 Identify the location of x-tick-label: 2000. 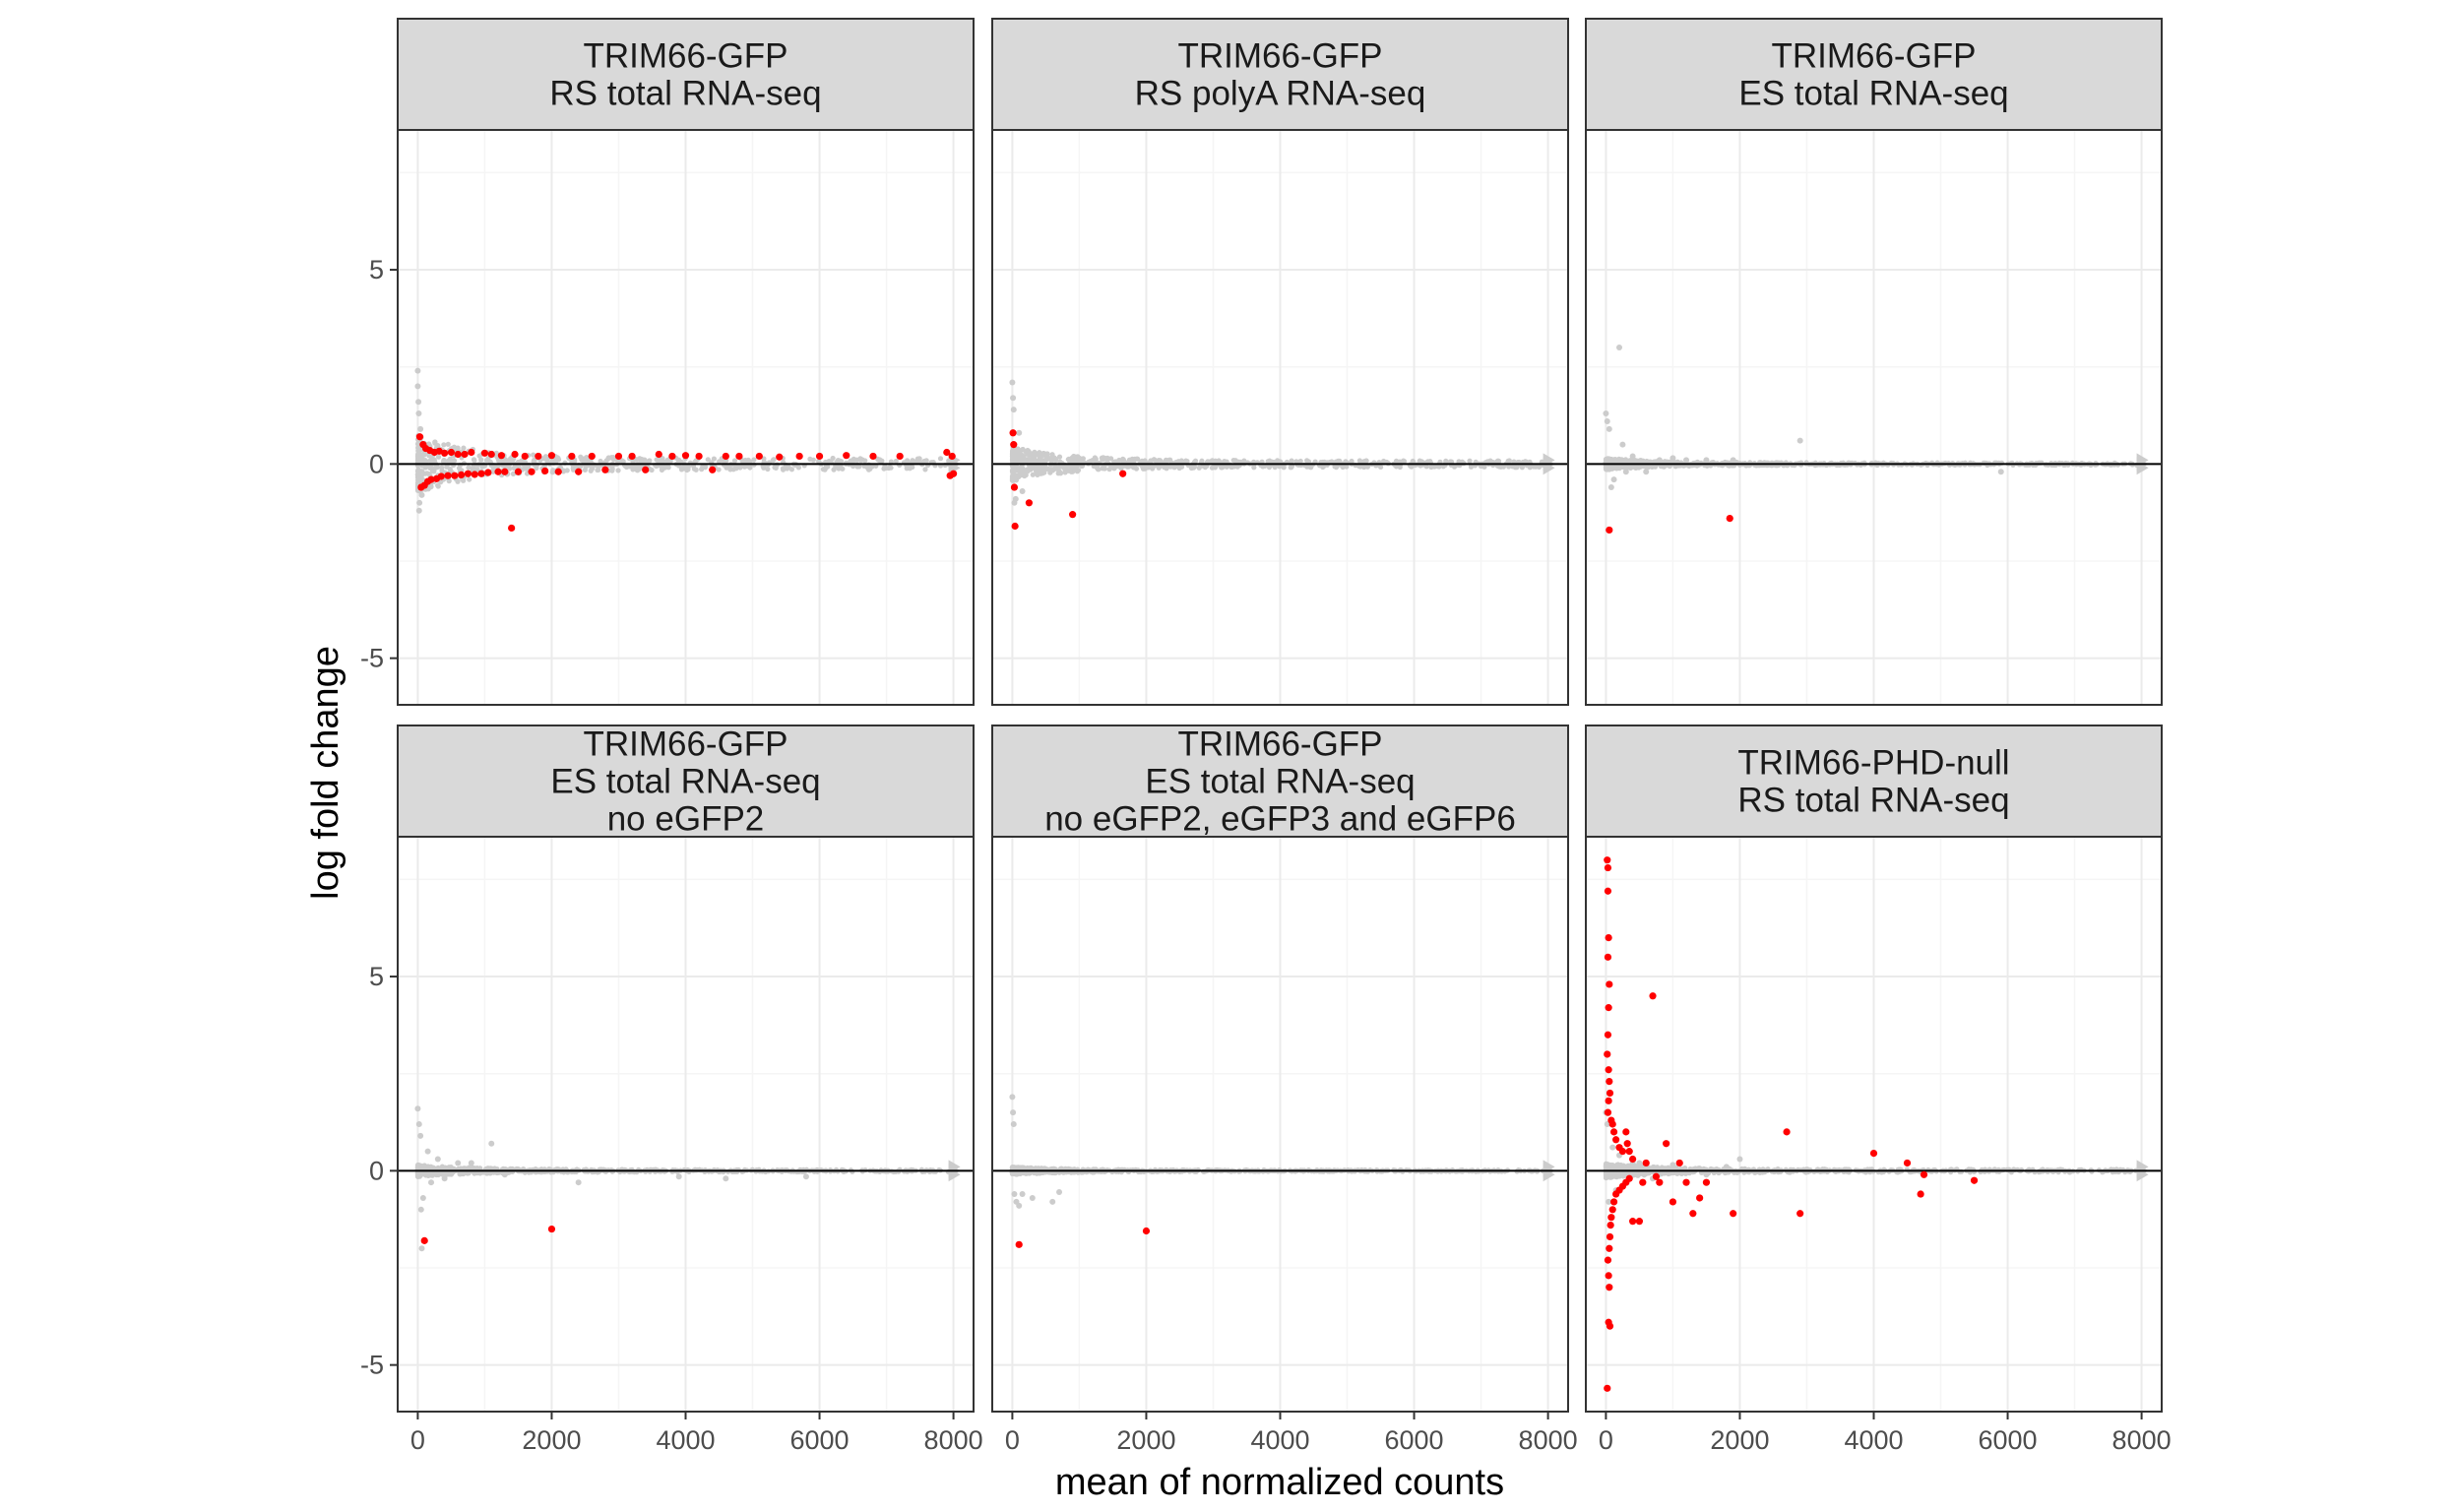
(551, 1440).